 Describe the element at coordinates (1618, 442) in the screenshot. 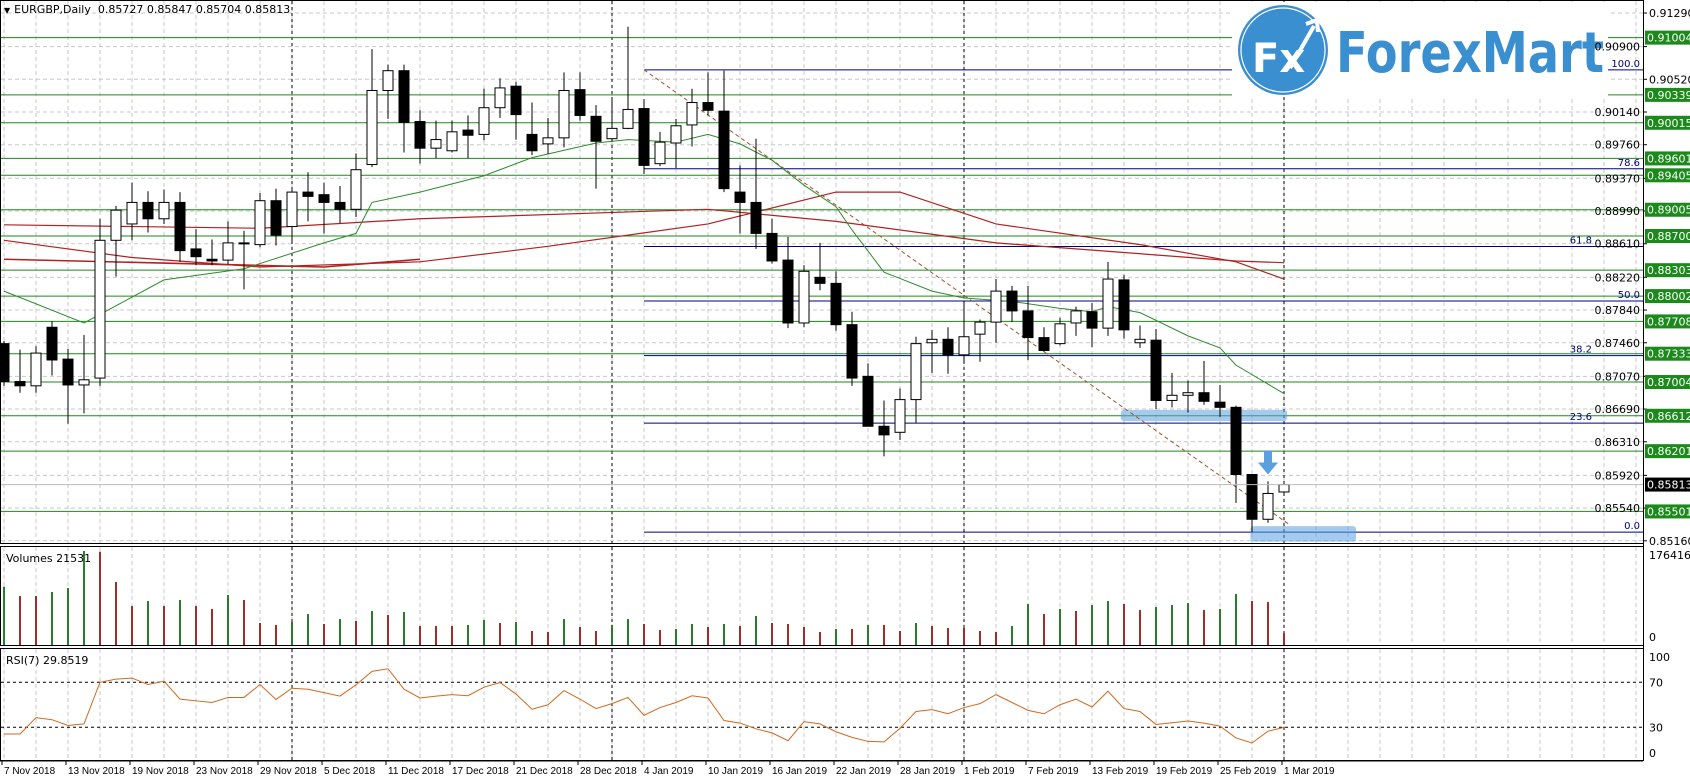

I see `price-tick-label: 0.86310` at that location.